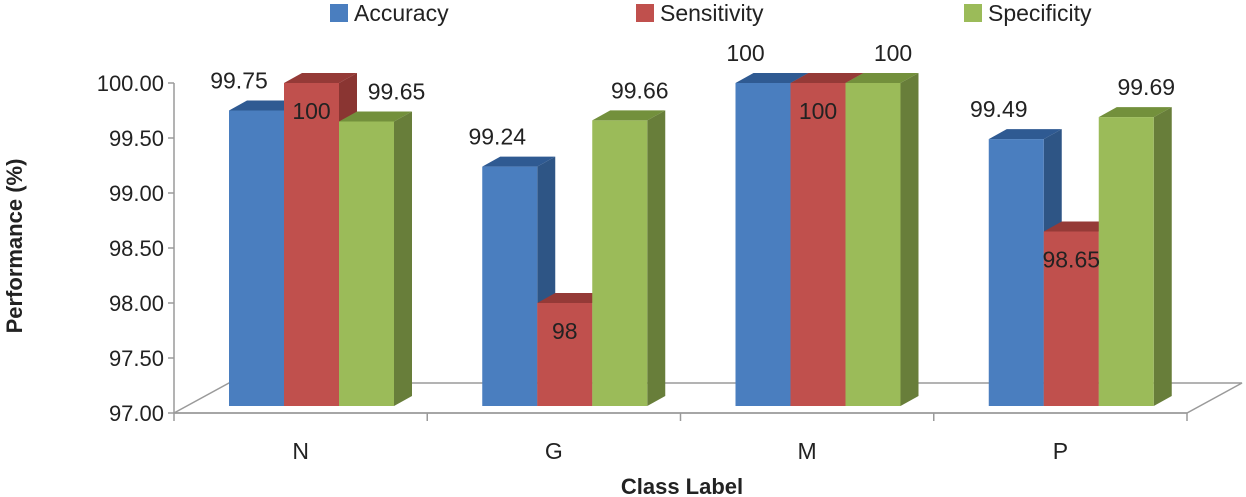  Describe the element at coordinates (640, 90) in the screenshot. I see `data-label-specificity-g: 99.66` at that location.